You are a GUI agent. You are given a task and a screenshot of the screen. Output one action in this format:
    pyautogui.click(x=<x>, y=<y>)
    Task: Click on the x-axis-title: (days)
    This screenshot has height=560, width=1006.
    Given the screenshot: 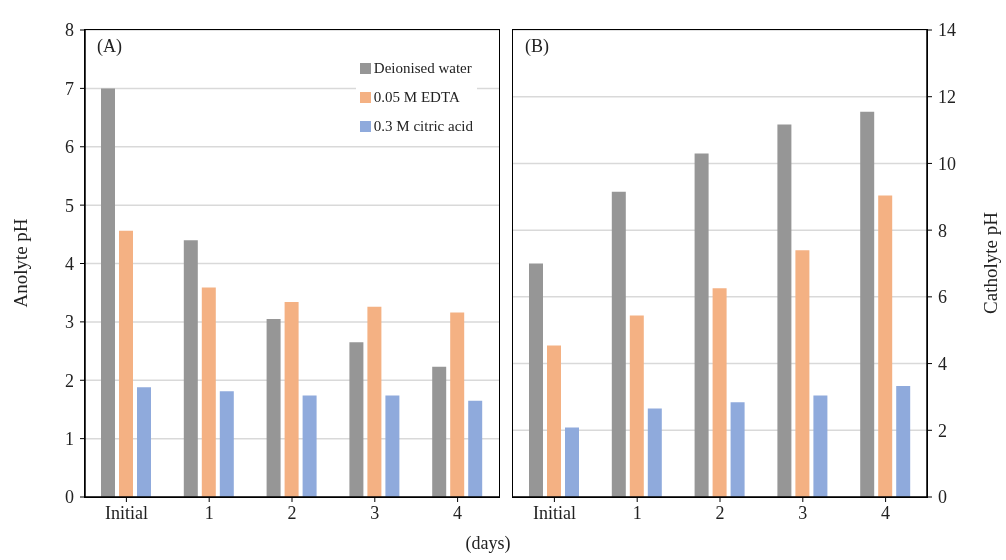 What is the action you would take?
    pyautogui.click(x=488, y=543)
    